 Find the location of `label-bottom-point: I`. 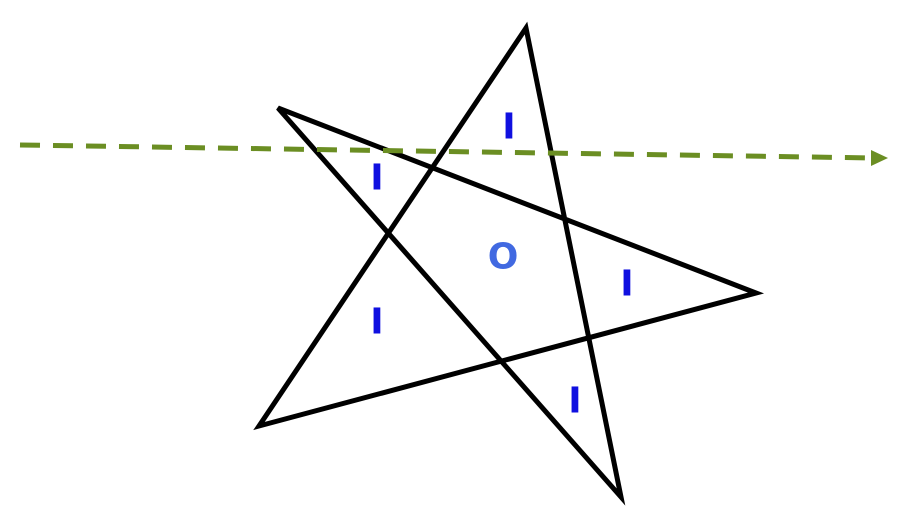

label-bottom-point: I is located at coordinates (574, 401).